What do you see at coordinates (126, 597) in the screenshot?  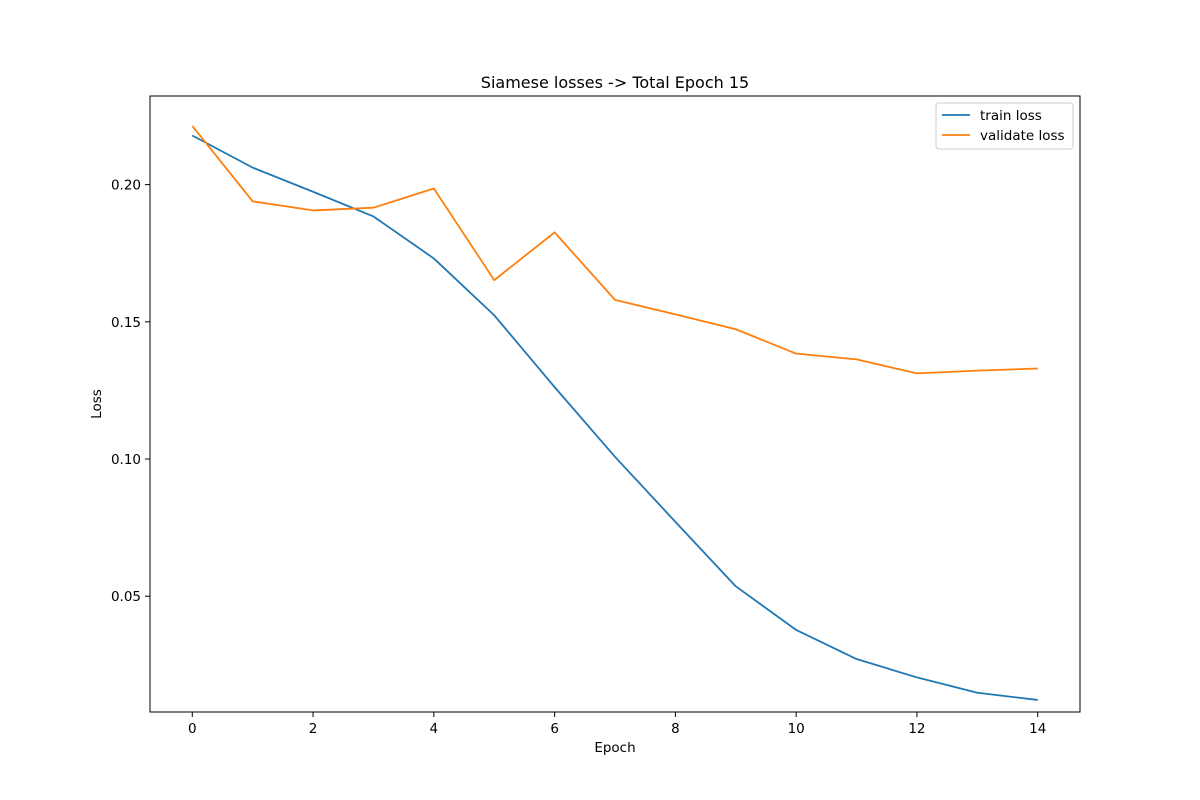 I see `y-tick-label: 0.05` at bounding box center [126, 597].